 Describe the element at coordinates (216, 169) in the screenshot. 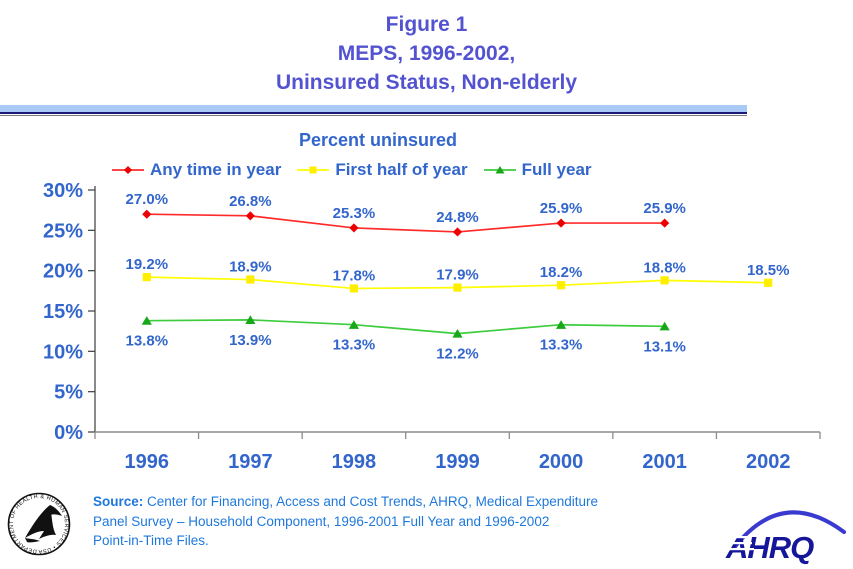

I see `legend-label: Any time in year` at that location.